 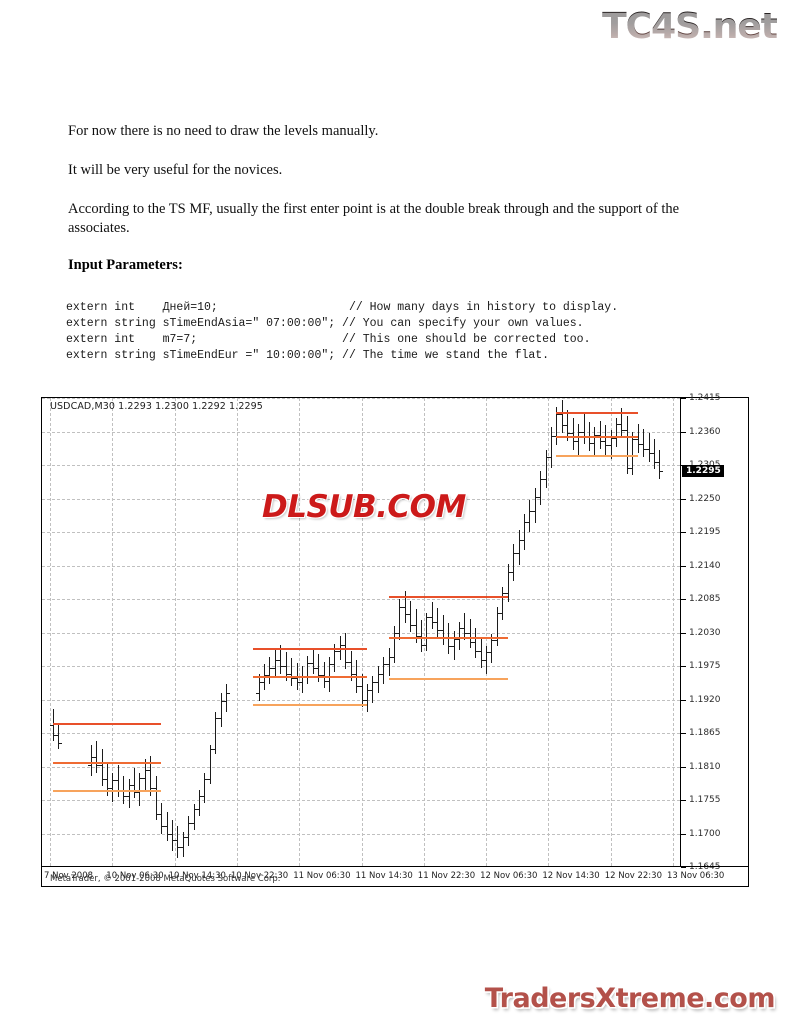 I want to click on support-resistance-group-1-top-line, so click(x=107, y=723).